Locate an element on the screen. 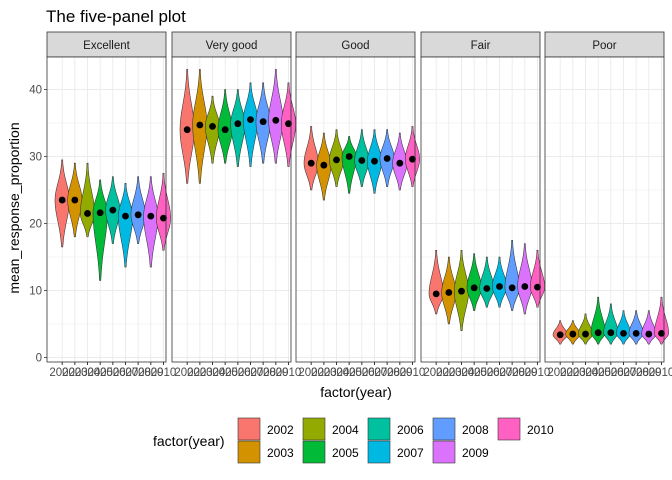  legend-item-2006: 2006 is located at coordinates (395, 429).